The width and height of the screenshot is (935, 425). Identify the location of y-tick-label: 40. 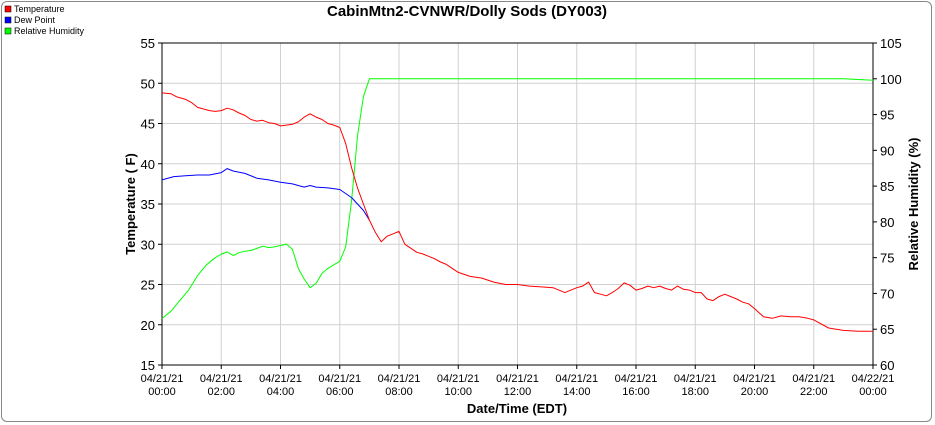
(148, 164).